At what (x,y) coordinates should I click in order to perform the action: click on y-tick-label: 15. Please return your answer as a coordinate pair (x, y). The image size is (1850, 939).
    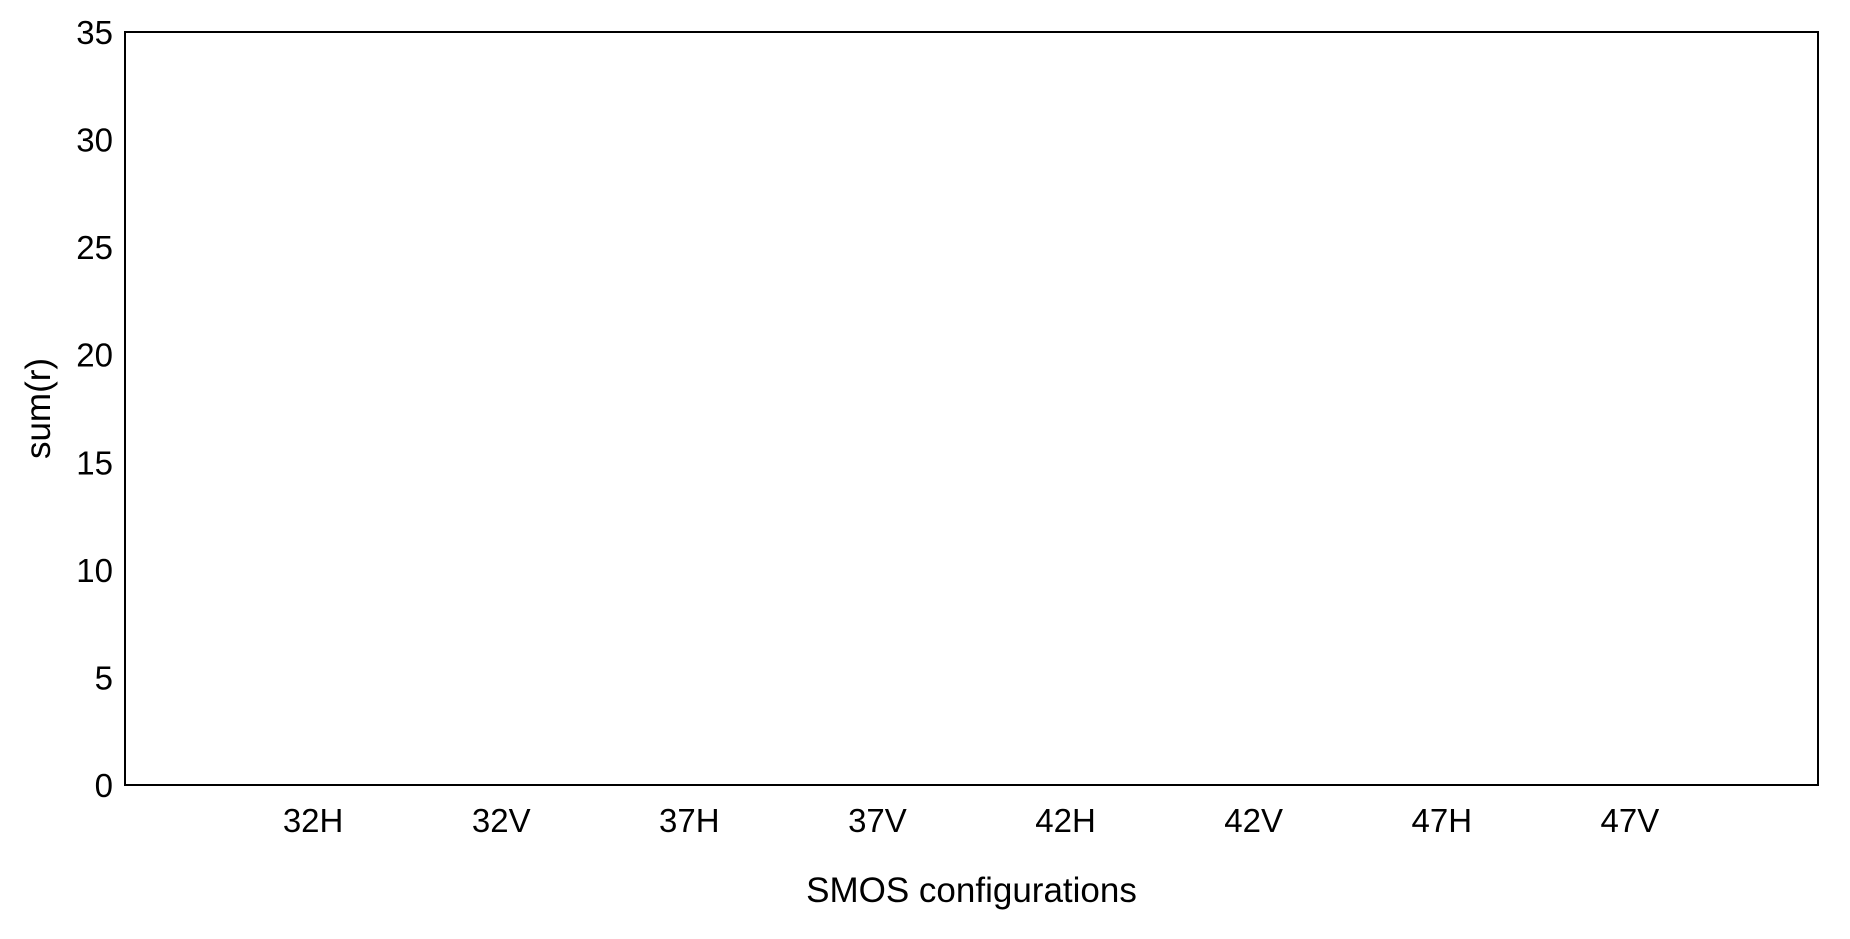
    Looking at the image, I should click on (94, 462).